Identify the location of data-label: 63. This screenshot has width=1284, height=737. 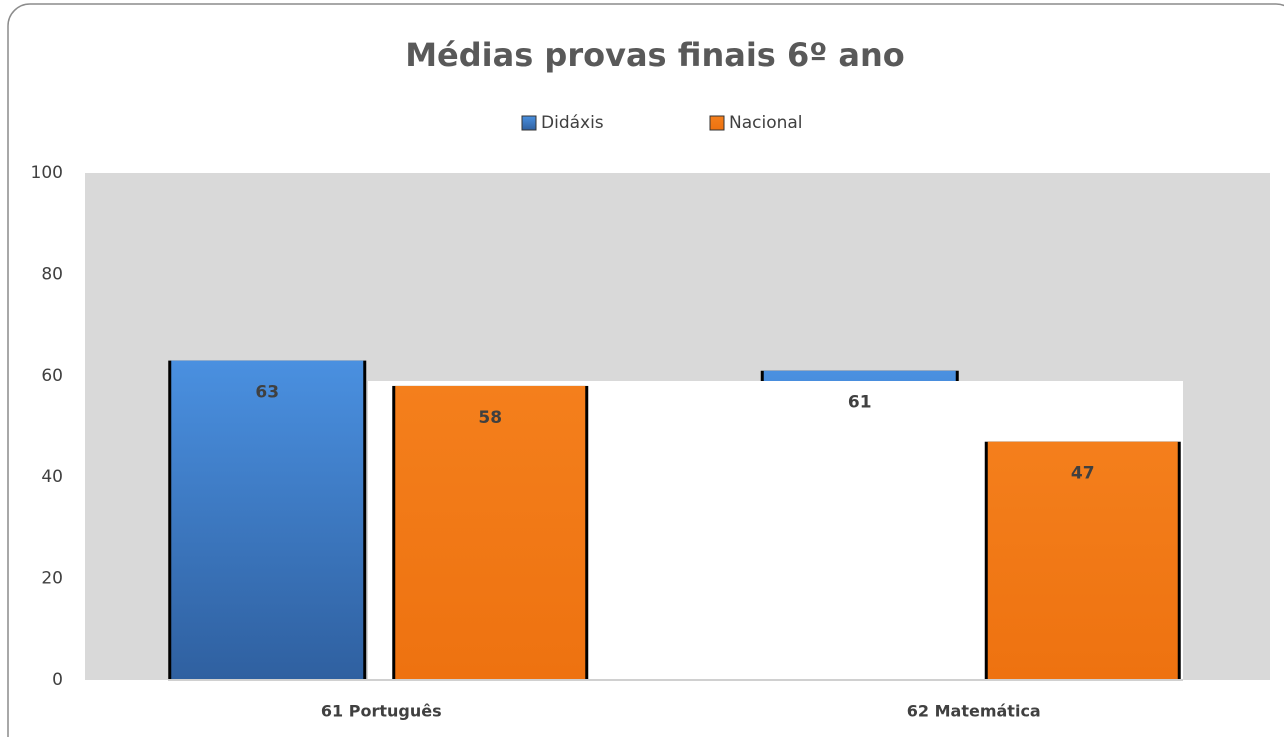
(267, 393).